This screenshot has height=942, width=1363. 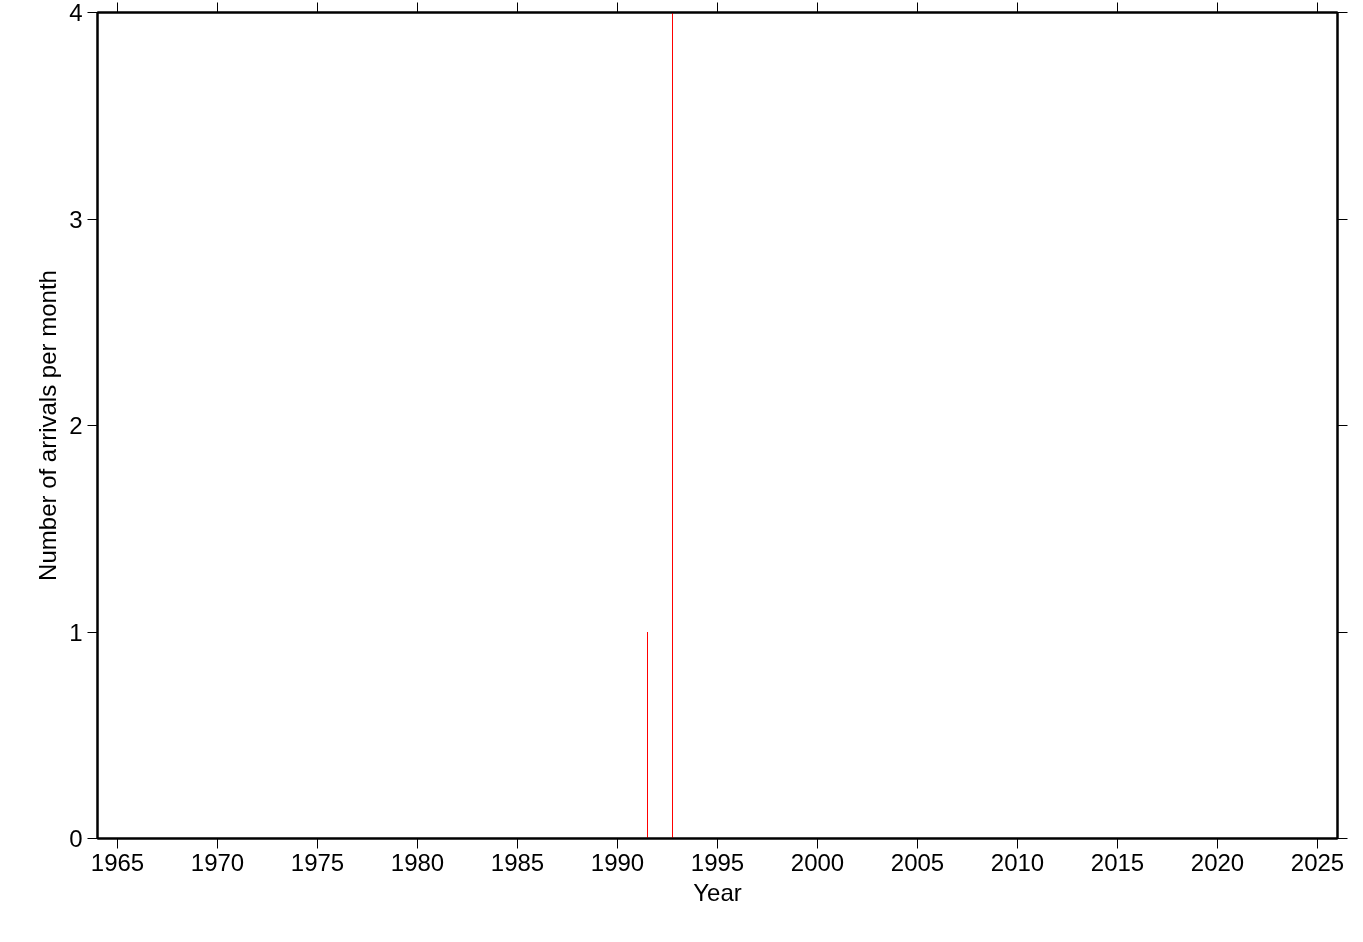 What do you see at coordinates (717, 862) in the screenshot?
I see `x-tick-label: 1995` at bounding box center [717, 862].